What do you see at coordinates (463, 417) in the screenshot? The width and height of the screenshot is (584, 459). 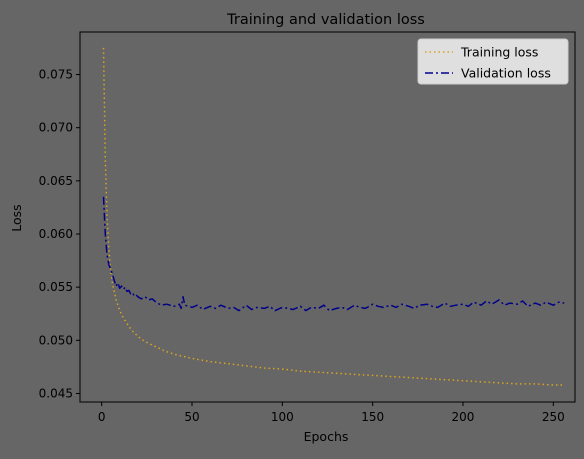 I see `x-tick-label: 200` at bounding box center [463, 417].